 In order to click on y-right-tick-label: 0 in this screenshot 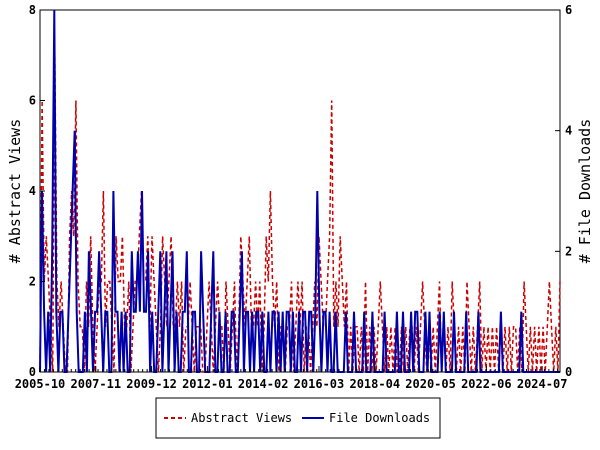, I will do `click(568, 372)`.